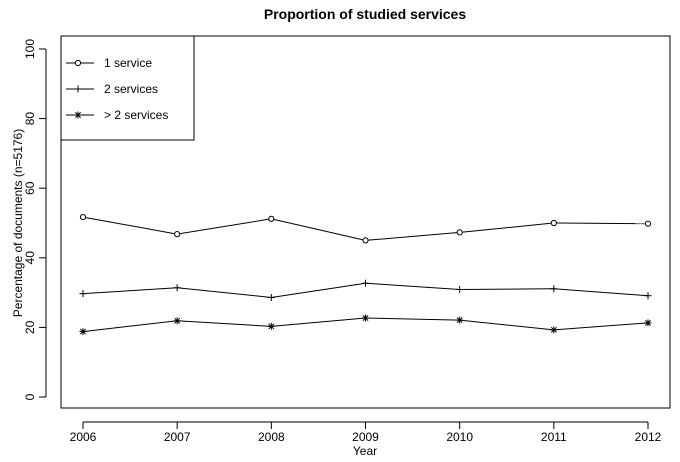 This screenshot has width=680, height=462. Describe the element at coordinates (177, 437) in the screenshot. I see `x-tick-label: 2007` at that location.